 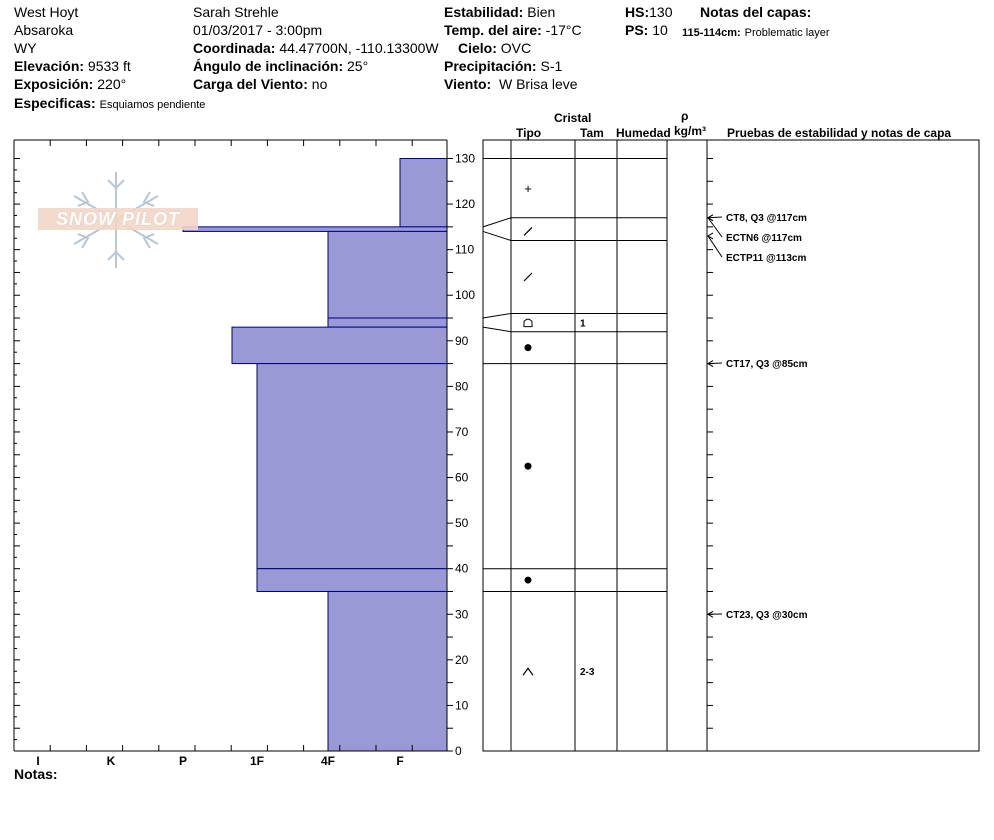 I want to click on rho-header: ρ, so click(x=685, y=116).